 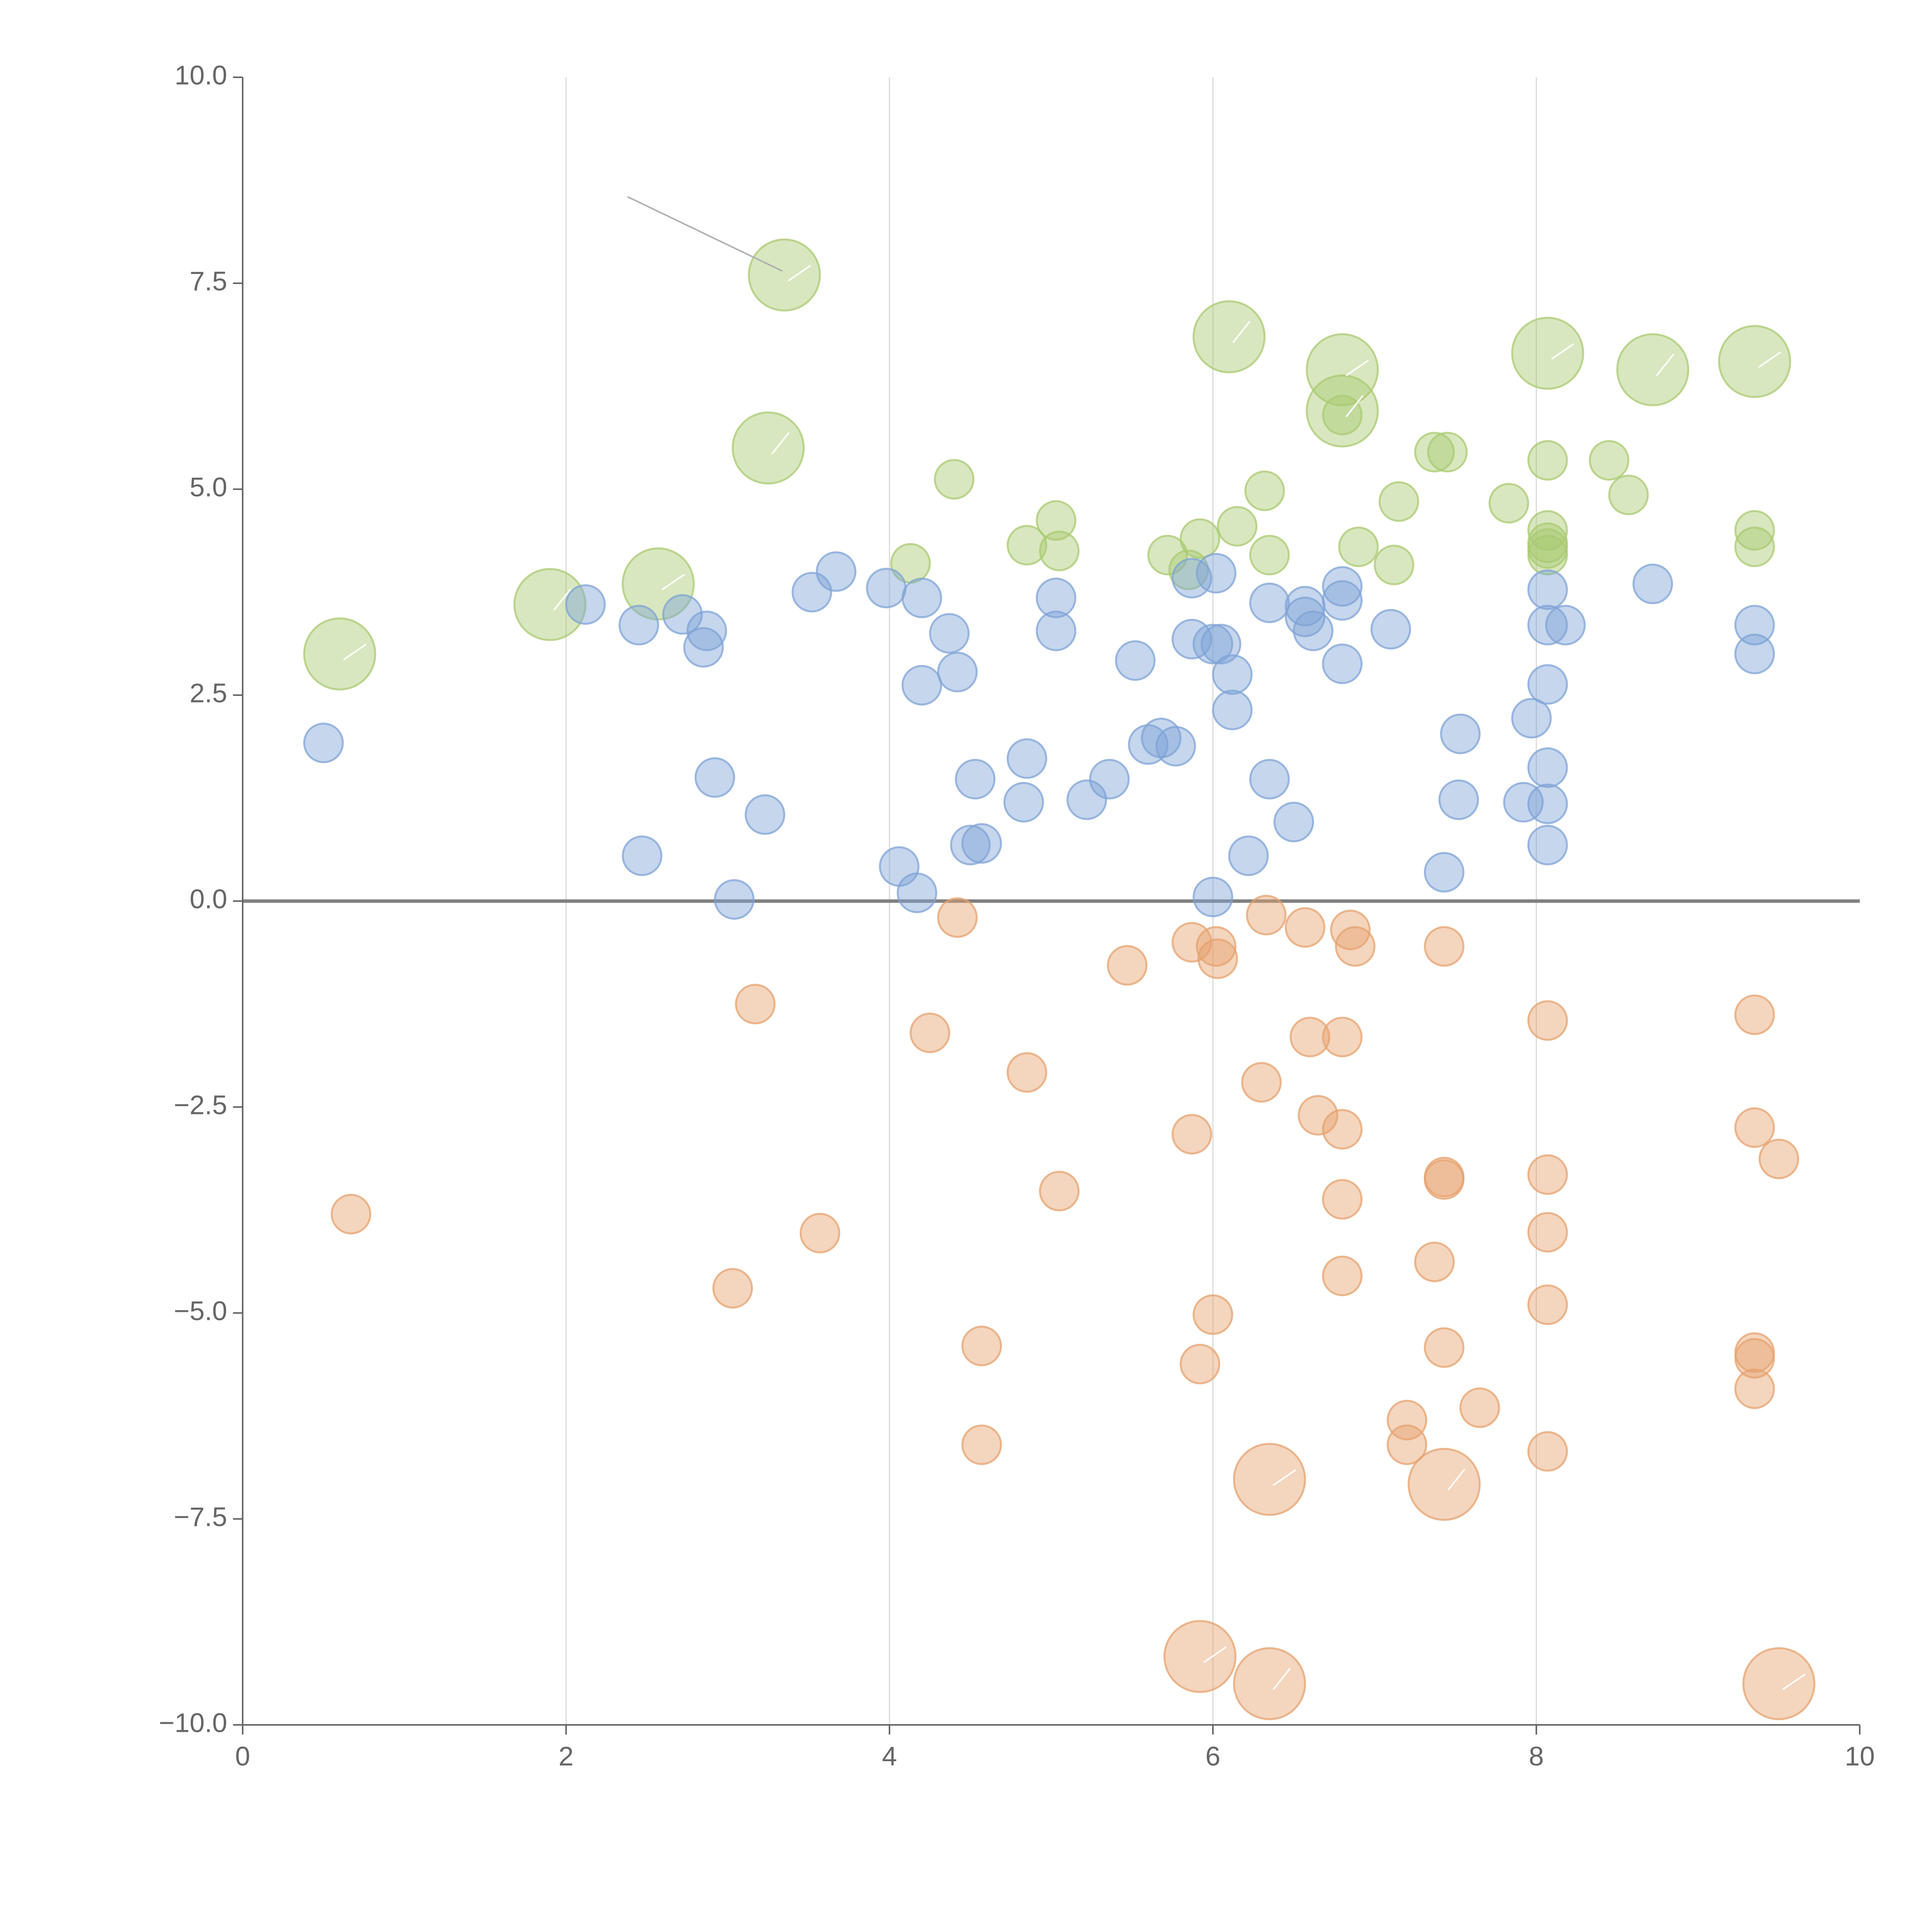 What do you see at coordinates (201, 75) in the screenshot?
I see `y-tick-label: 10.0` at bounding box center [201, 75].